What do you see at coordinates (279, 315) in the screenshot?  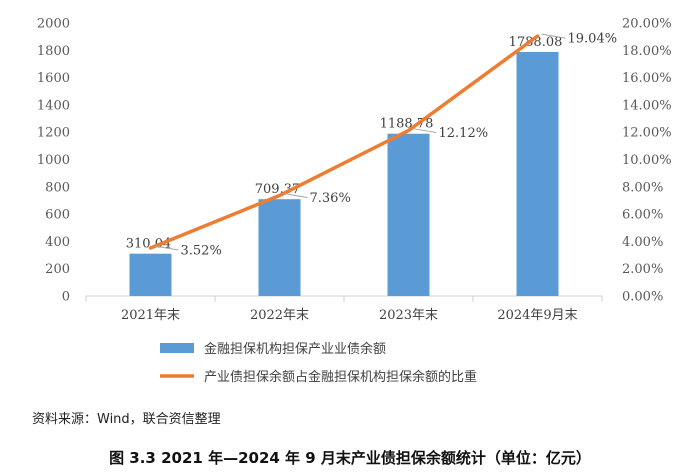 I see `x-category-label: 2022年末` at bounding box center [279, 315].